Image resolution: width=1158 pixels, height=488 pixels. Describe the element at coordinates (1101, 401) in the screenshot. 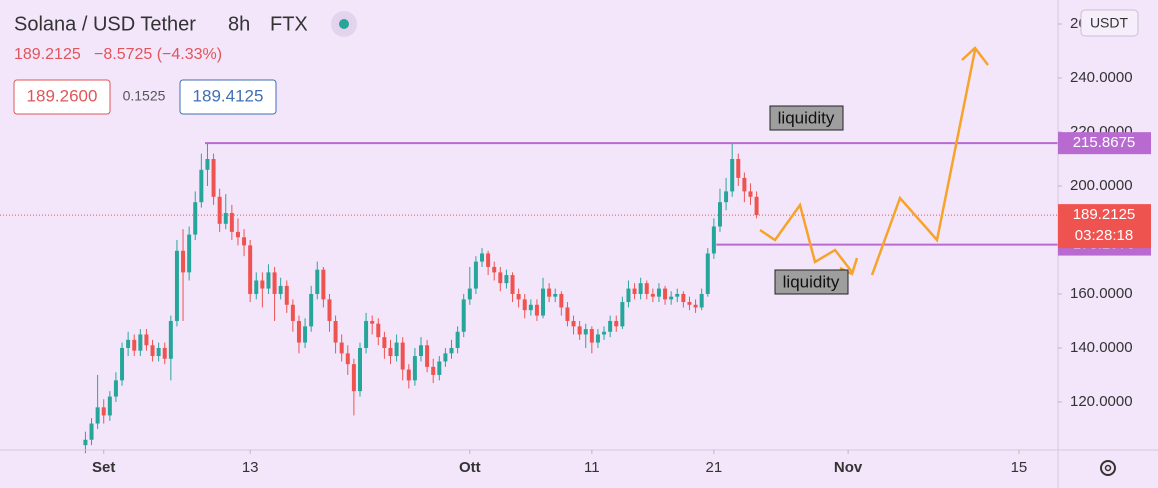

I see `y-tick-label: 120.0000` at that location.